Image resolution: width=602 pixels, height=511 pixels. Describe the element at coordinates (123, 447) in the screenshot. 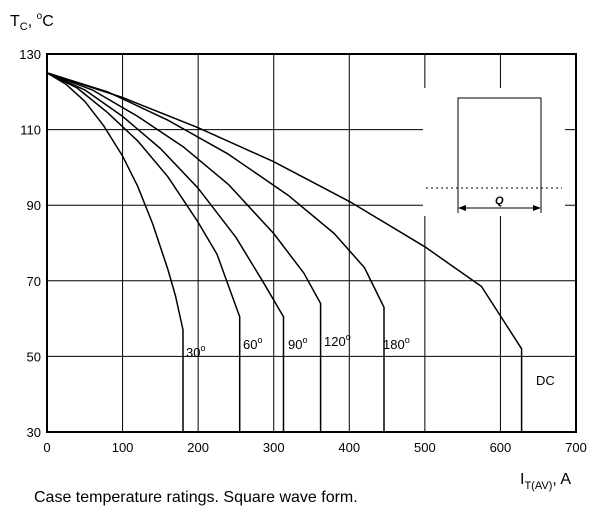

I see `x-tick-label: 100` at that location.